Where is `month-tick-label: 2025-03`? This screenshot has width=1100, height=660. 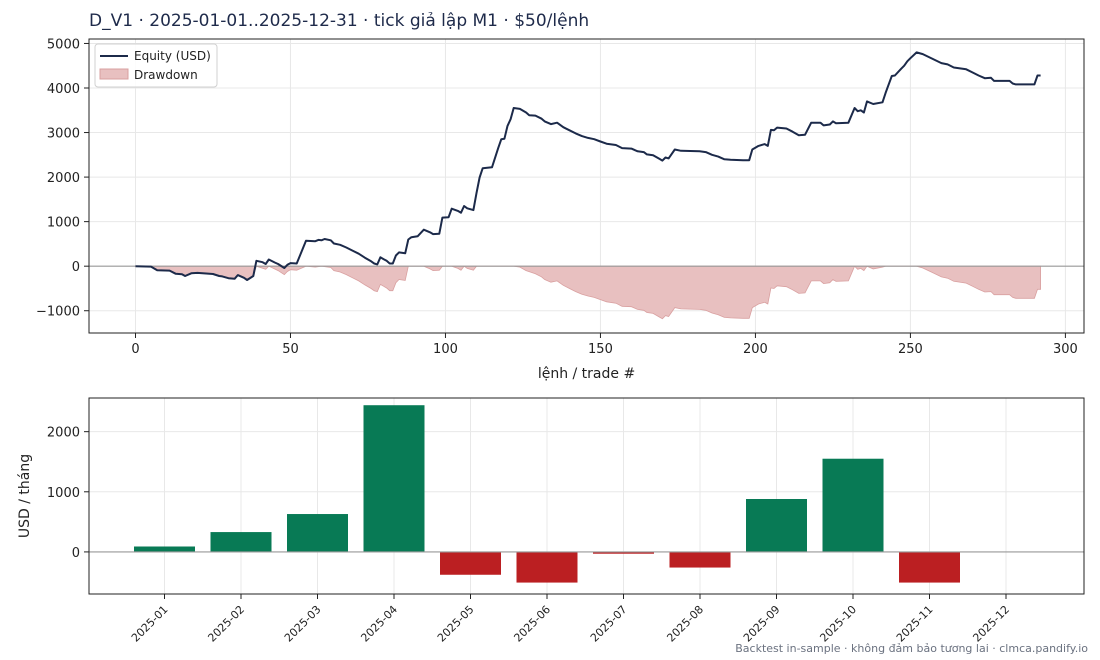
month-tick-label: 2025-03 is located at coordinates (303, 624).